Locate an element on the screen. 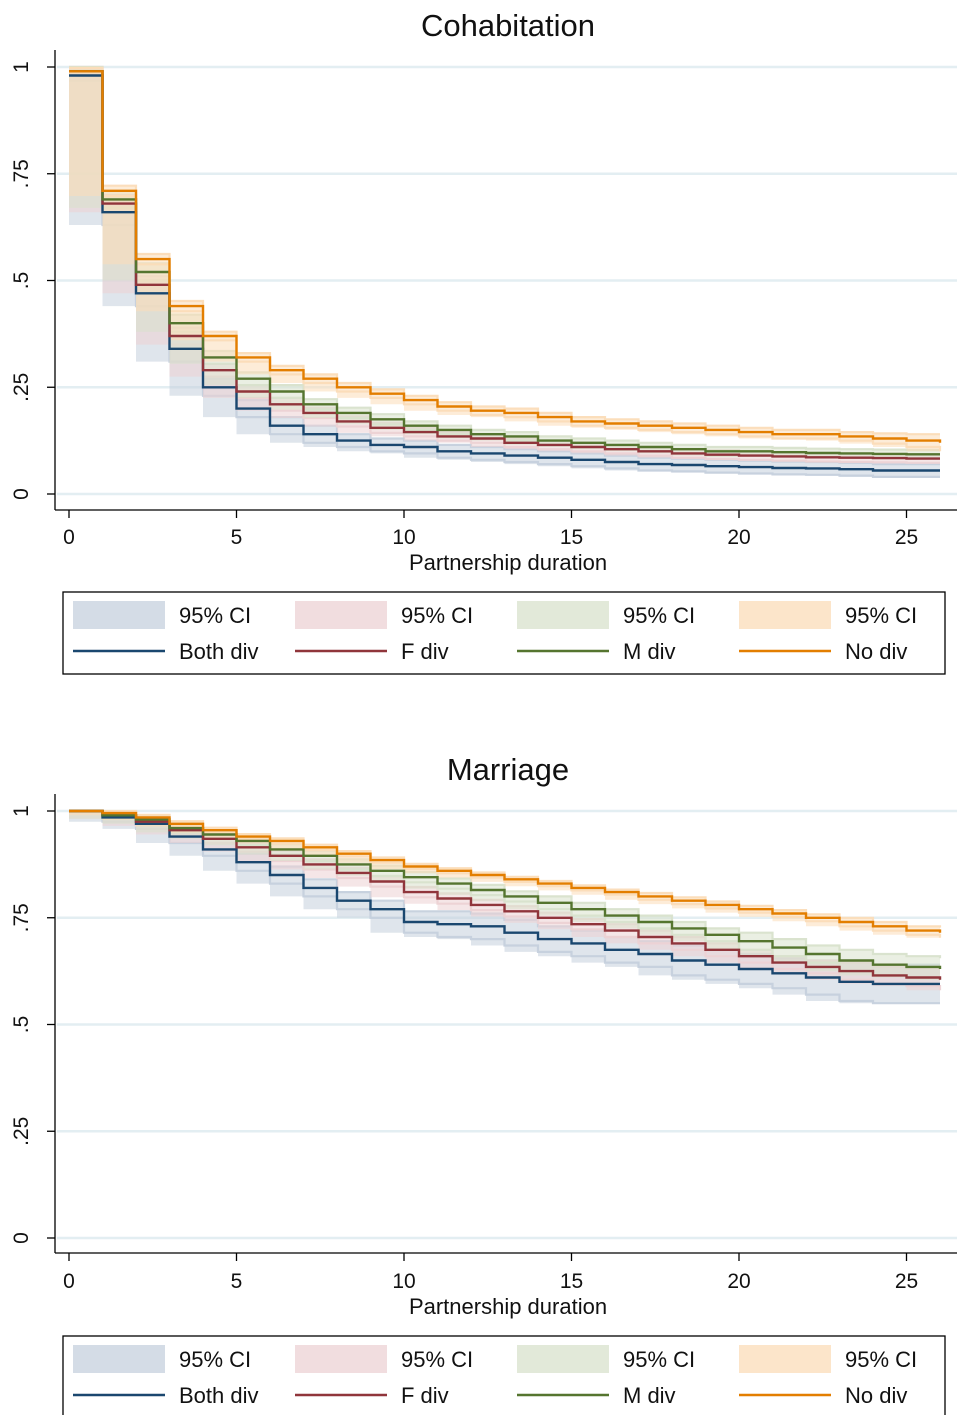  ci-lower-both-div is located at coordinates (504, 907).